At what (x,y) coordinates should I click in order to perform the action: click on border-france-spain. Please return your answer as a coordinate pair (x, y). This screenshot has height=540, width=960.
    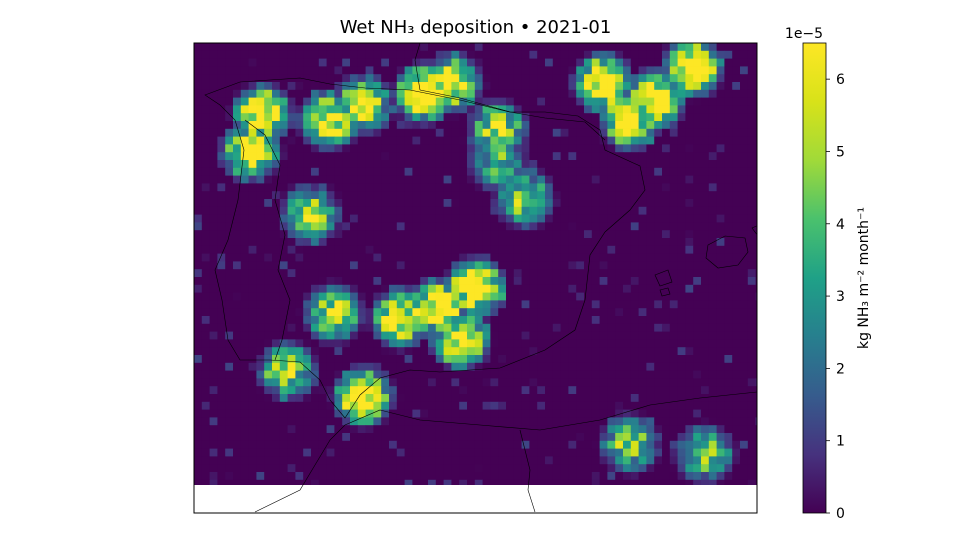
    Looking at the image, I should click on (512, 115).